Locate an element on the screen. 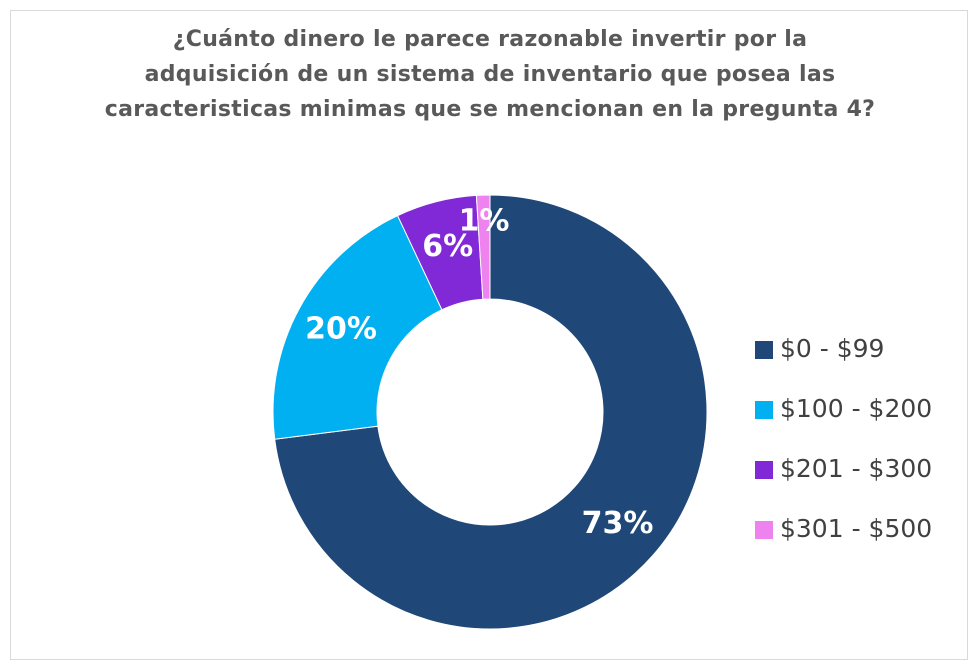 Image resolution: width=979 pixels, height=671 pixels. value-label: 1% is located at coordinates (484, 221).